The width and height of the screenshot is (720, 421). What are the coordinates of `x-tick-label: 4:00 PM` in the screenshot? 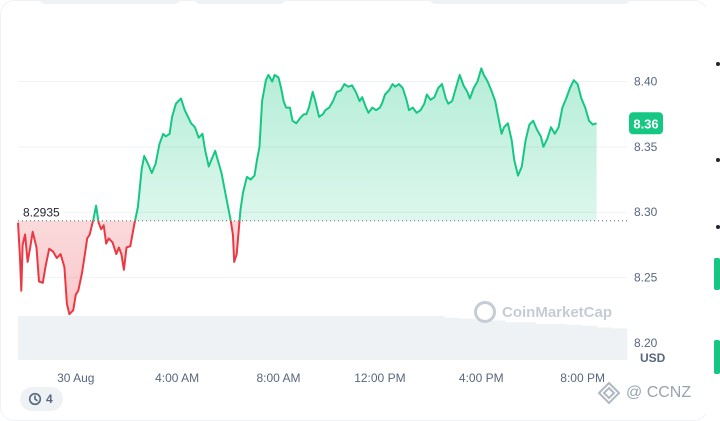 It's located at (481, 378).